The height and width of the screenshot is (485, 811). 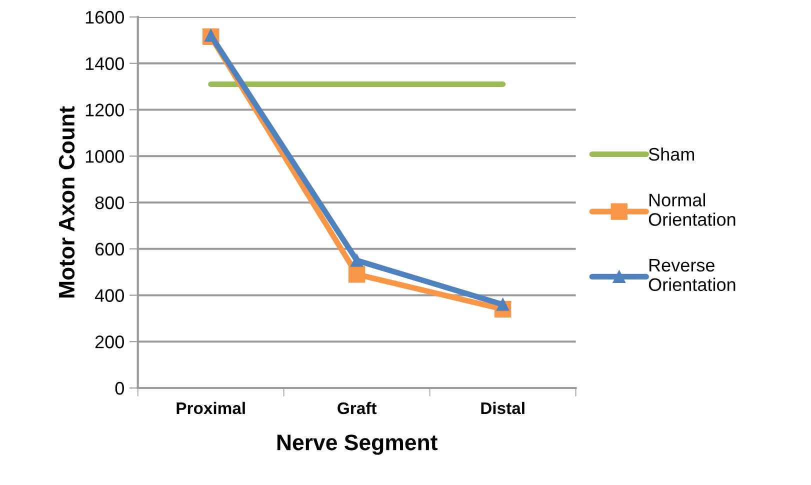 What do you see at coordinates (671, 154) in the screenshot?
I see `legend-label: Sham` at bounding box center [671, 154].